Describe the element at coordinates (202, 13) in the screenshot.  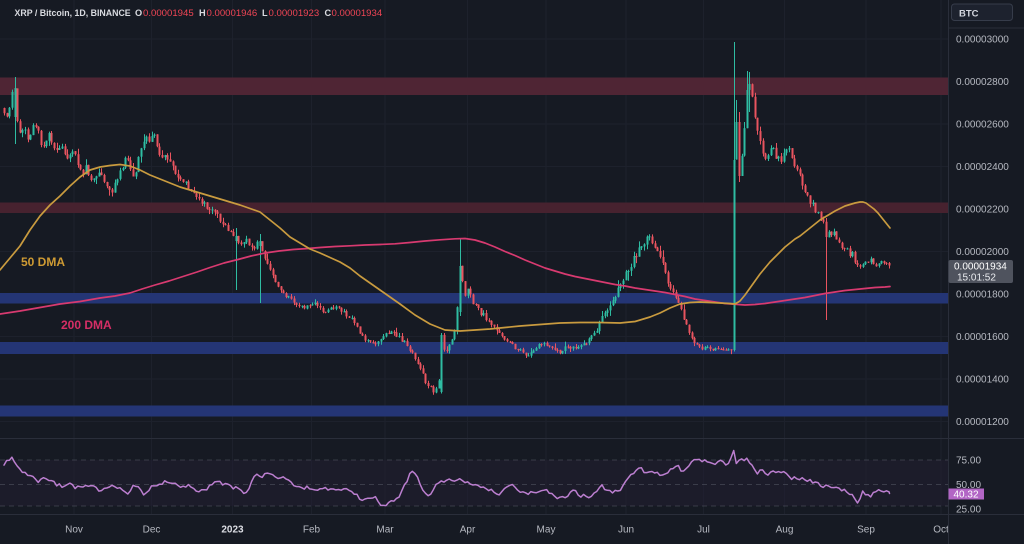
I see `svg-text: H` at that location.